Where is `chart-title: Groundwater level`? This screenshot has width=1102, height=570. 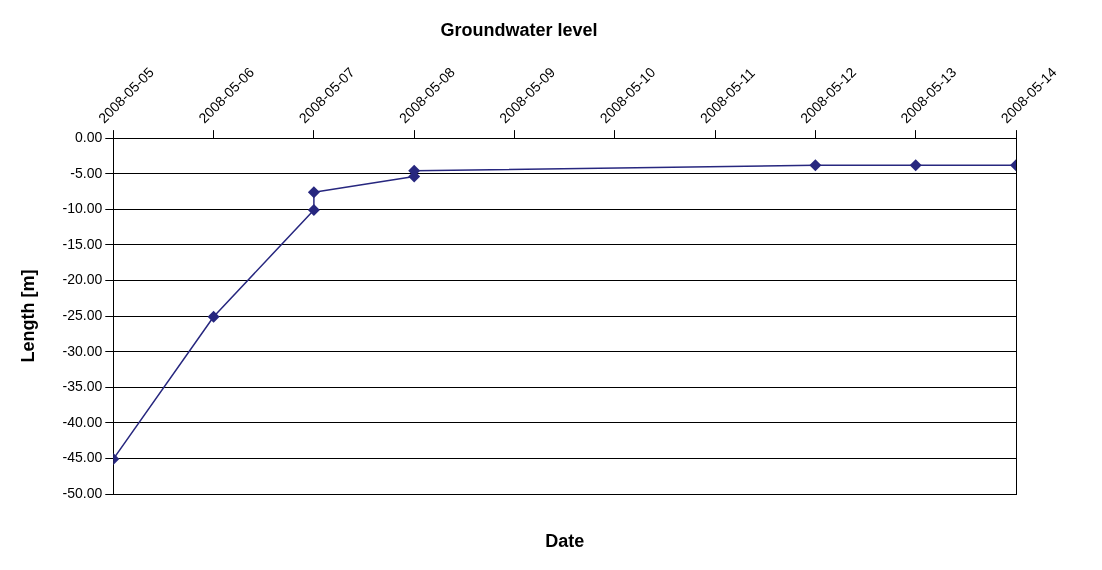 chart-title: Groundwater level is located at coordinates (519, 29).